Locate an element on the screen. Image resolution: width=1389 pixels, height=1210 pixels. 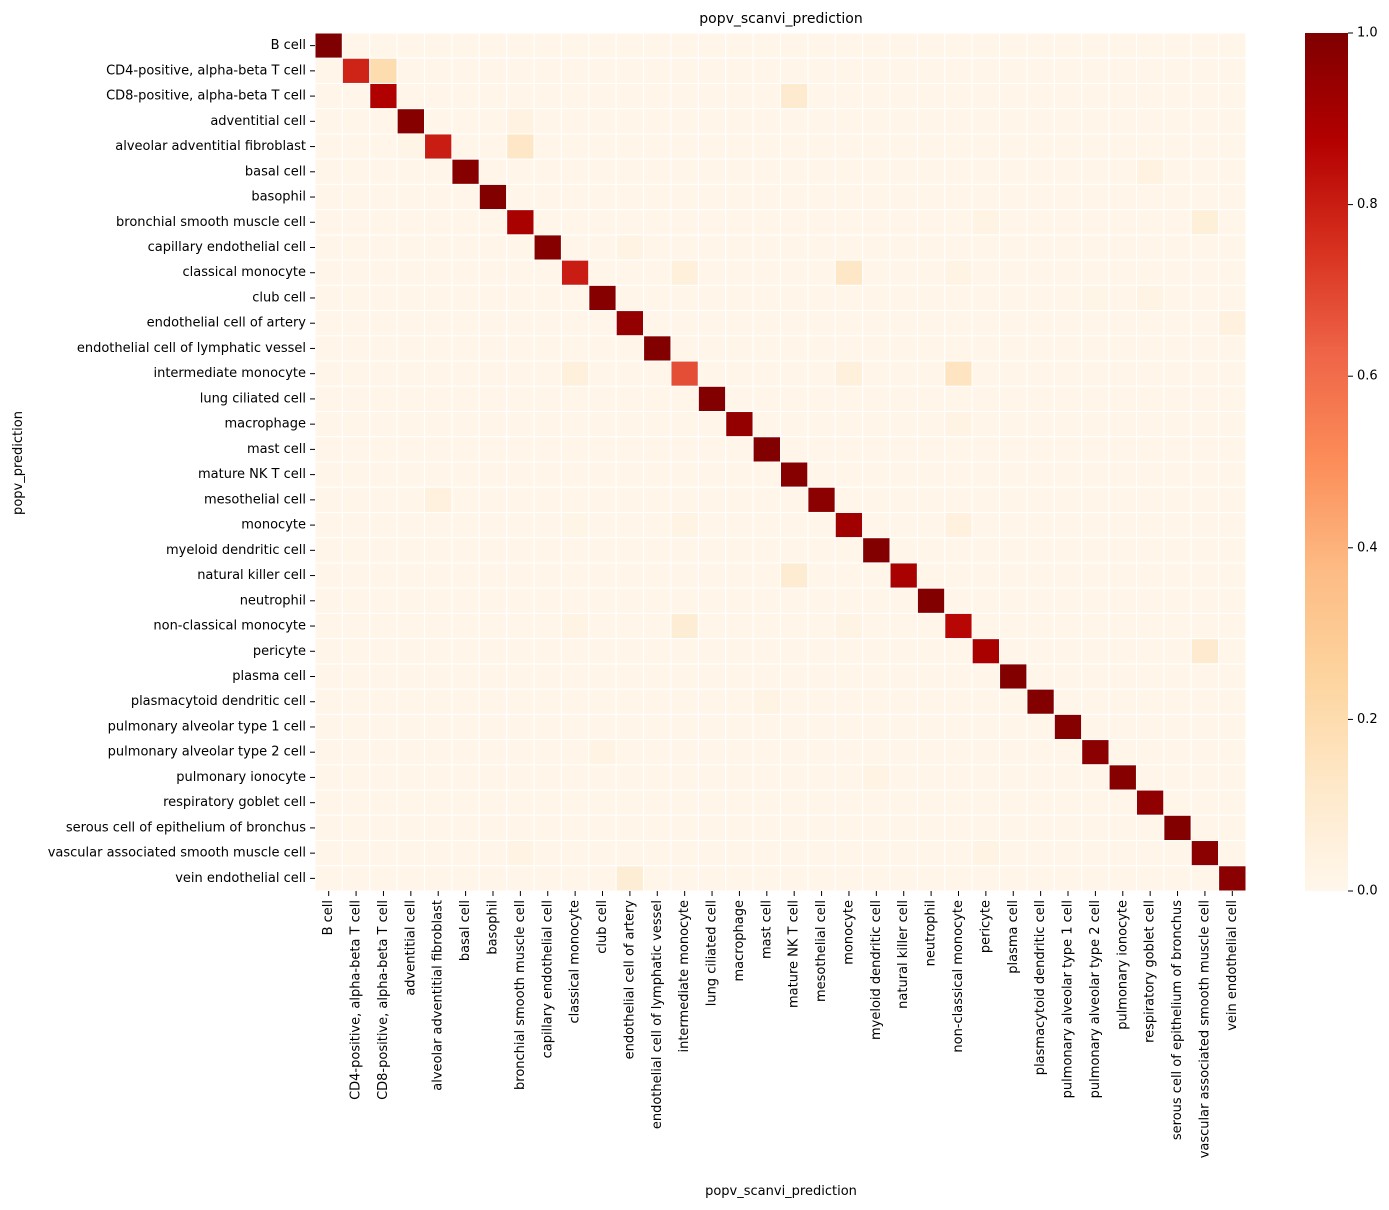
y-tick-label: CD4-positive, alpha-beta T cell is located at coordinates (206, 70).